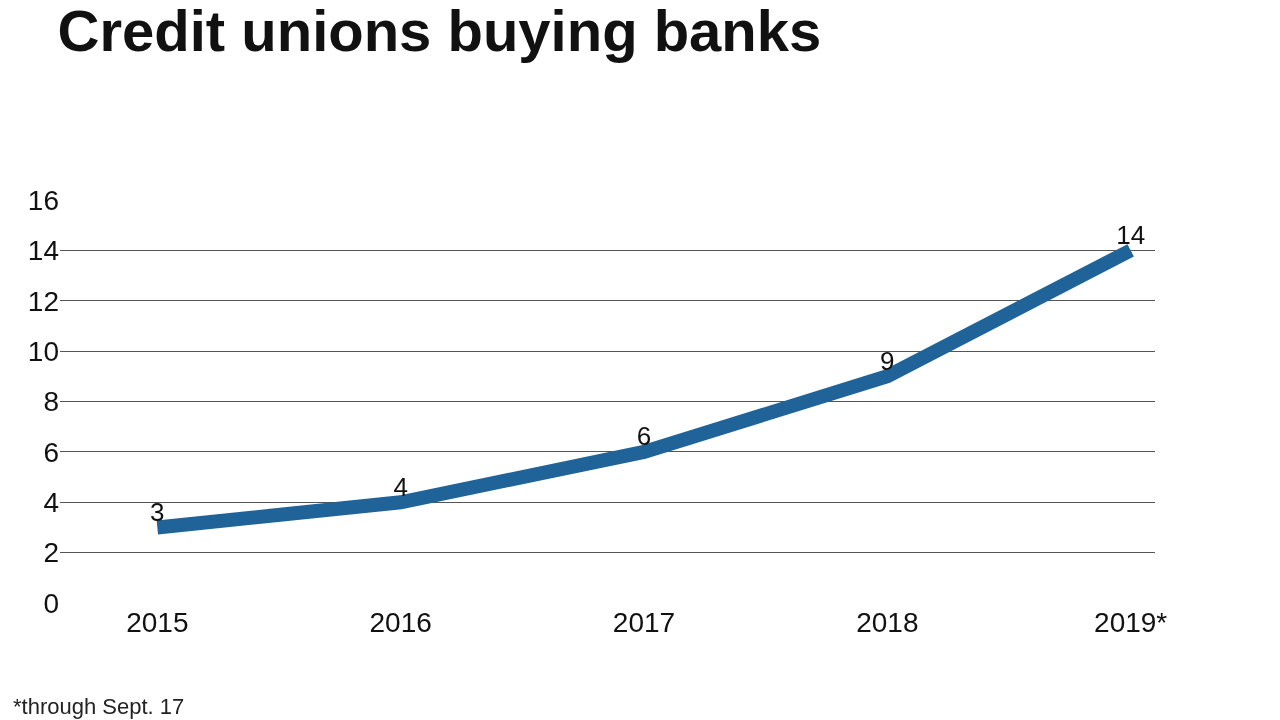 Image resolution: width=1280 pixels, height=720 pixels. I want to click on data-label: 9, so click(887, 360).